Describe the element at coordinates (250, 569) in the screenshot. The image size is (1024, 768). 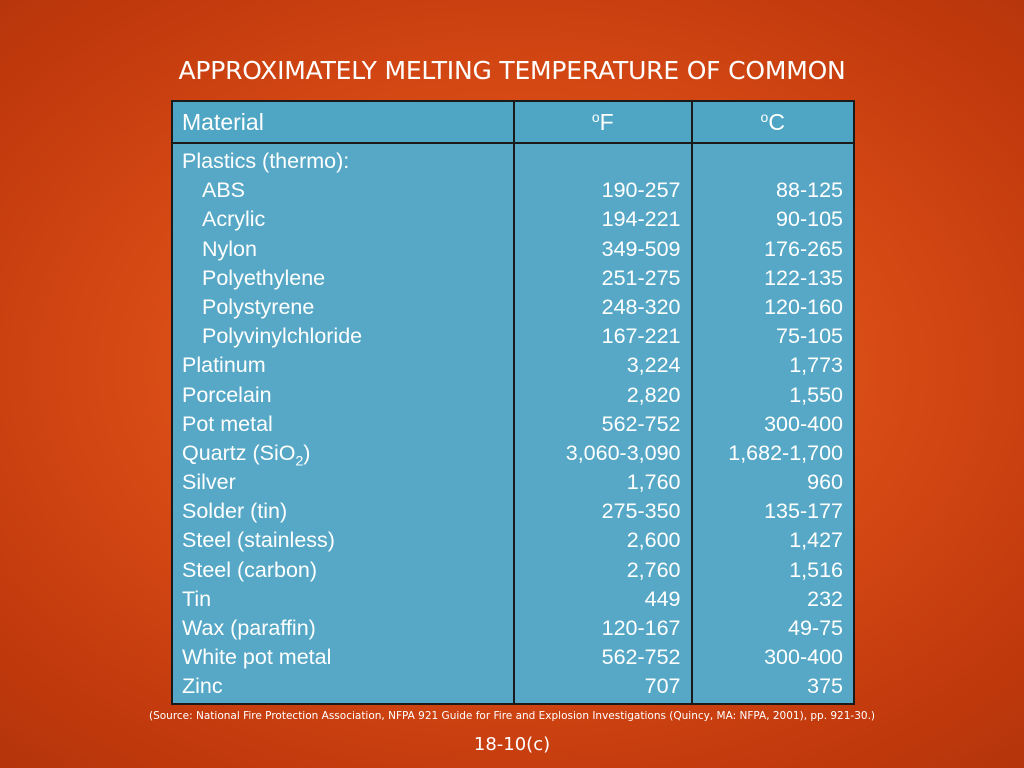
I see `material-name: Steel (carbon)` at that location.